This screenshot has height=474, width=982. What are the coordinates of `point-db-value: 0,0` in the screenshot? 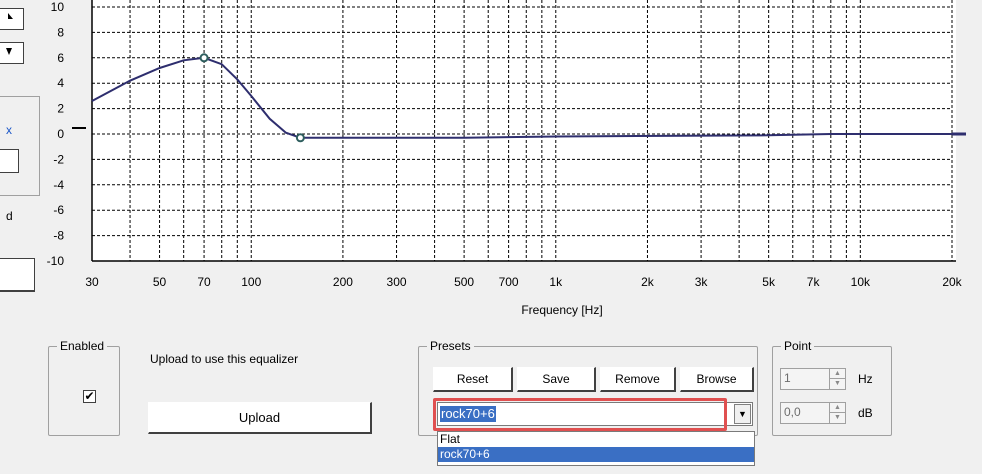 It's located at (792, 412).